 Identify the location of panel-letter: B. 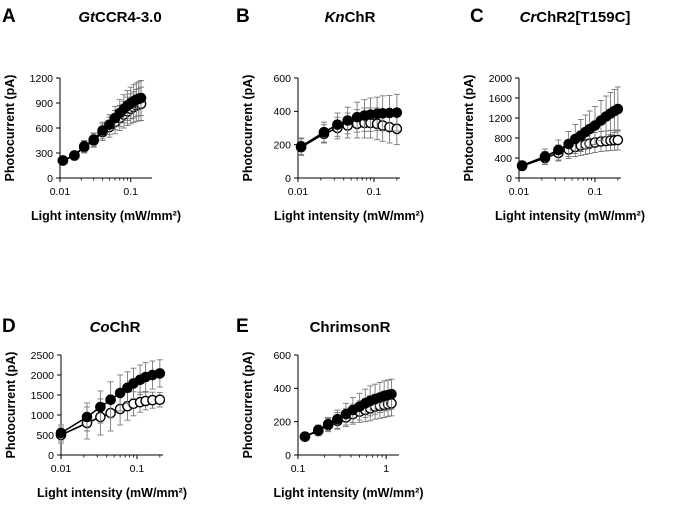
(243, 16).